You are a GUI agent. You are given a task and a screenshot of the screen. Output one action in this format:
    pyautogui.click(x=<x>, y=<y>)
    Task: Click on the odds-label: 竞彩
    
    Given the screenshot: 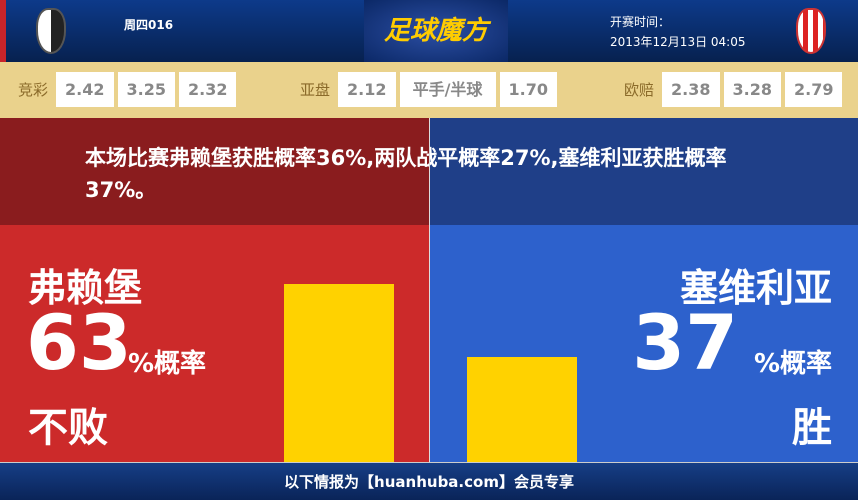 What is the action you would take?
    pyautogui.click(x=33, y=90)
    